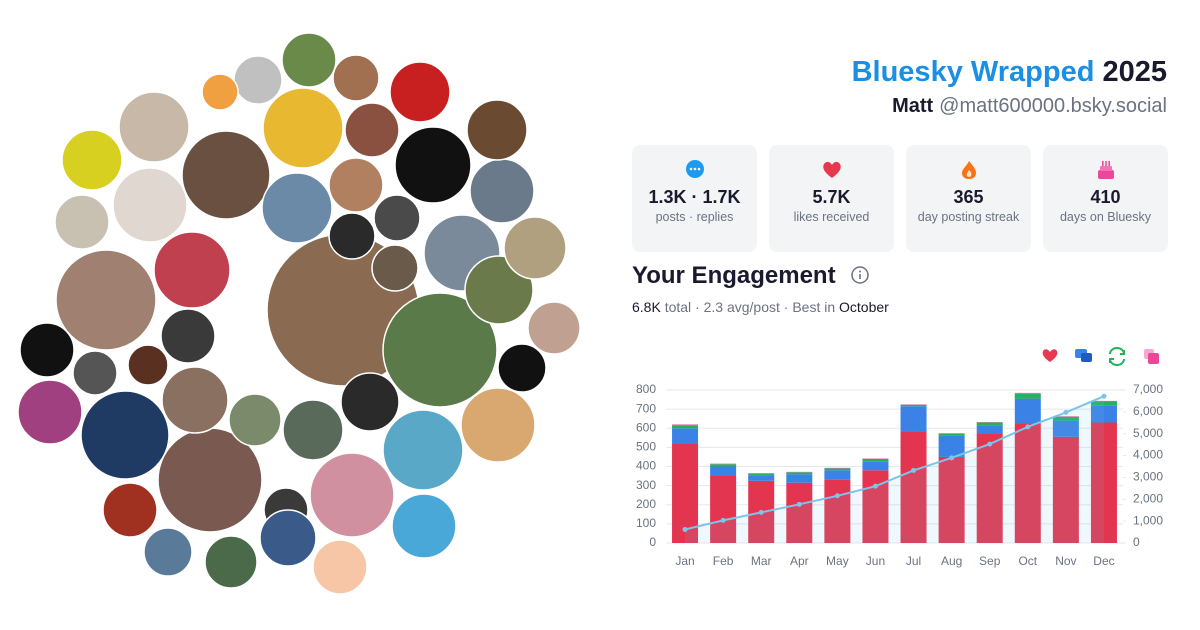  Describe the element at coordinates (1148, 433) in the screenshot. I see `y2-tick-label: 5,000` at that location.